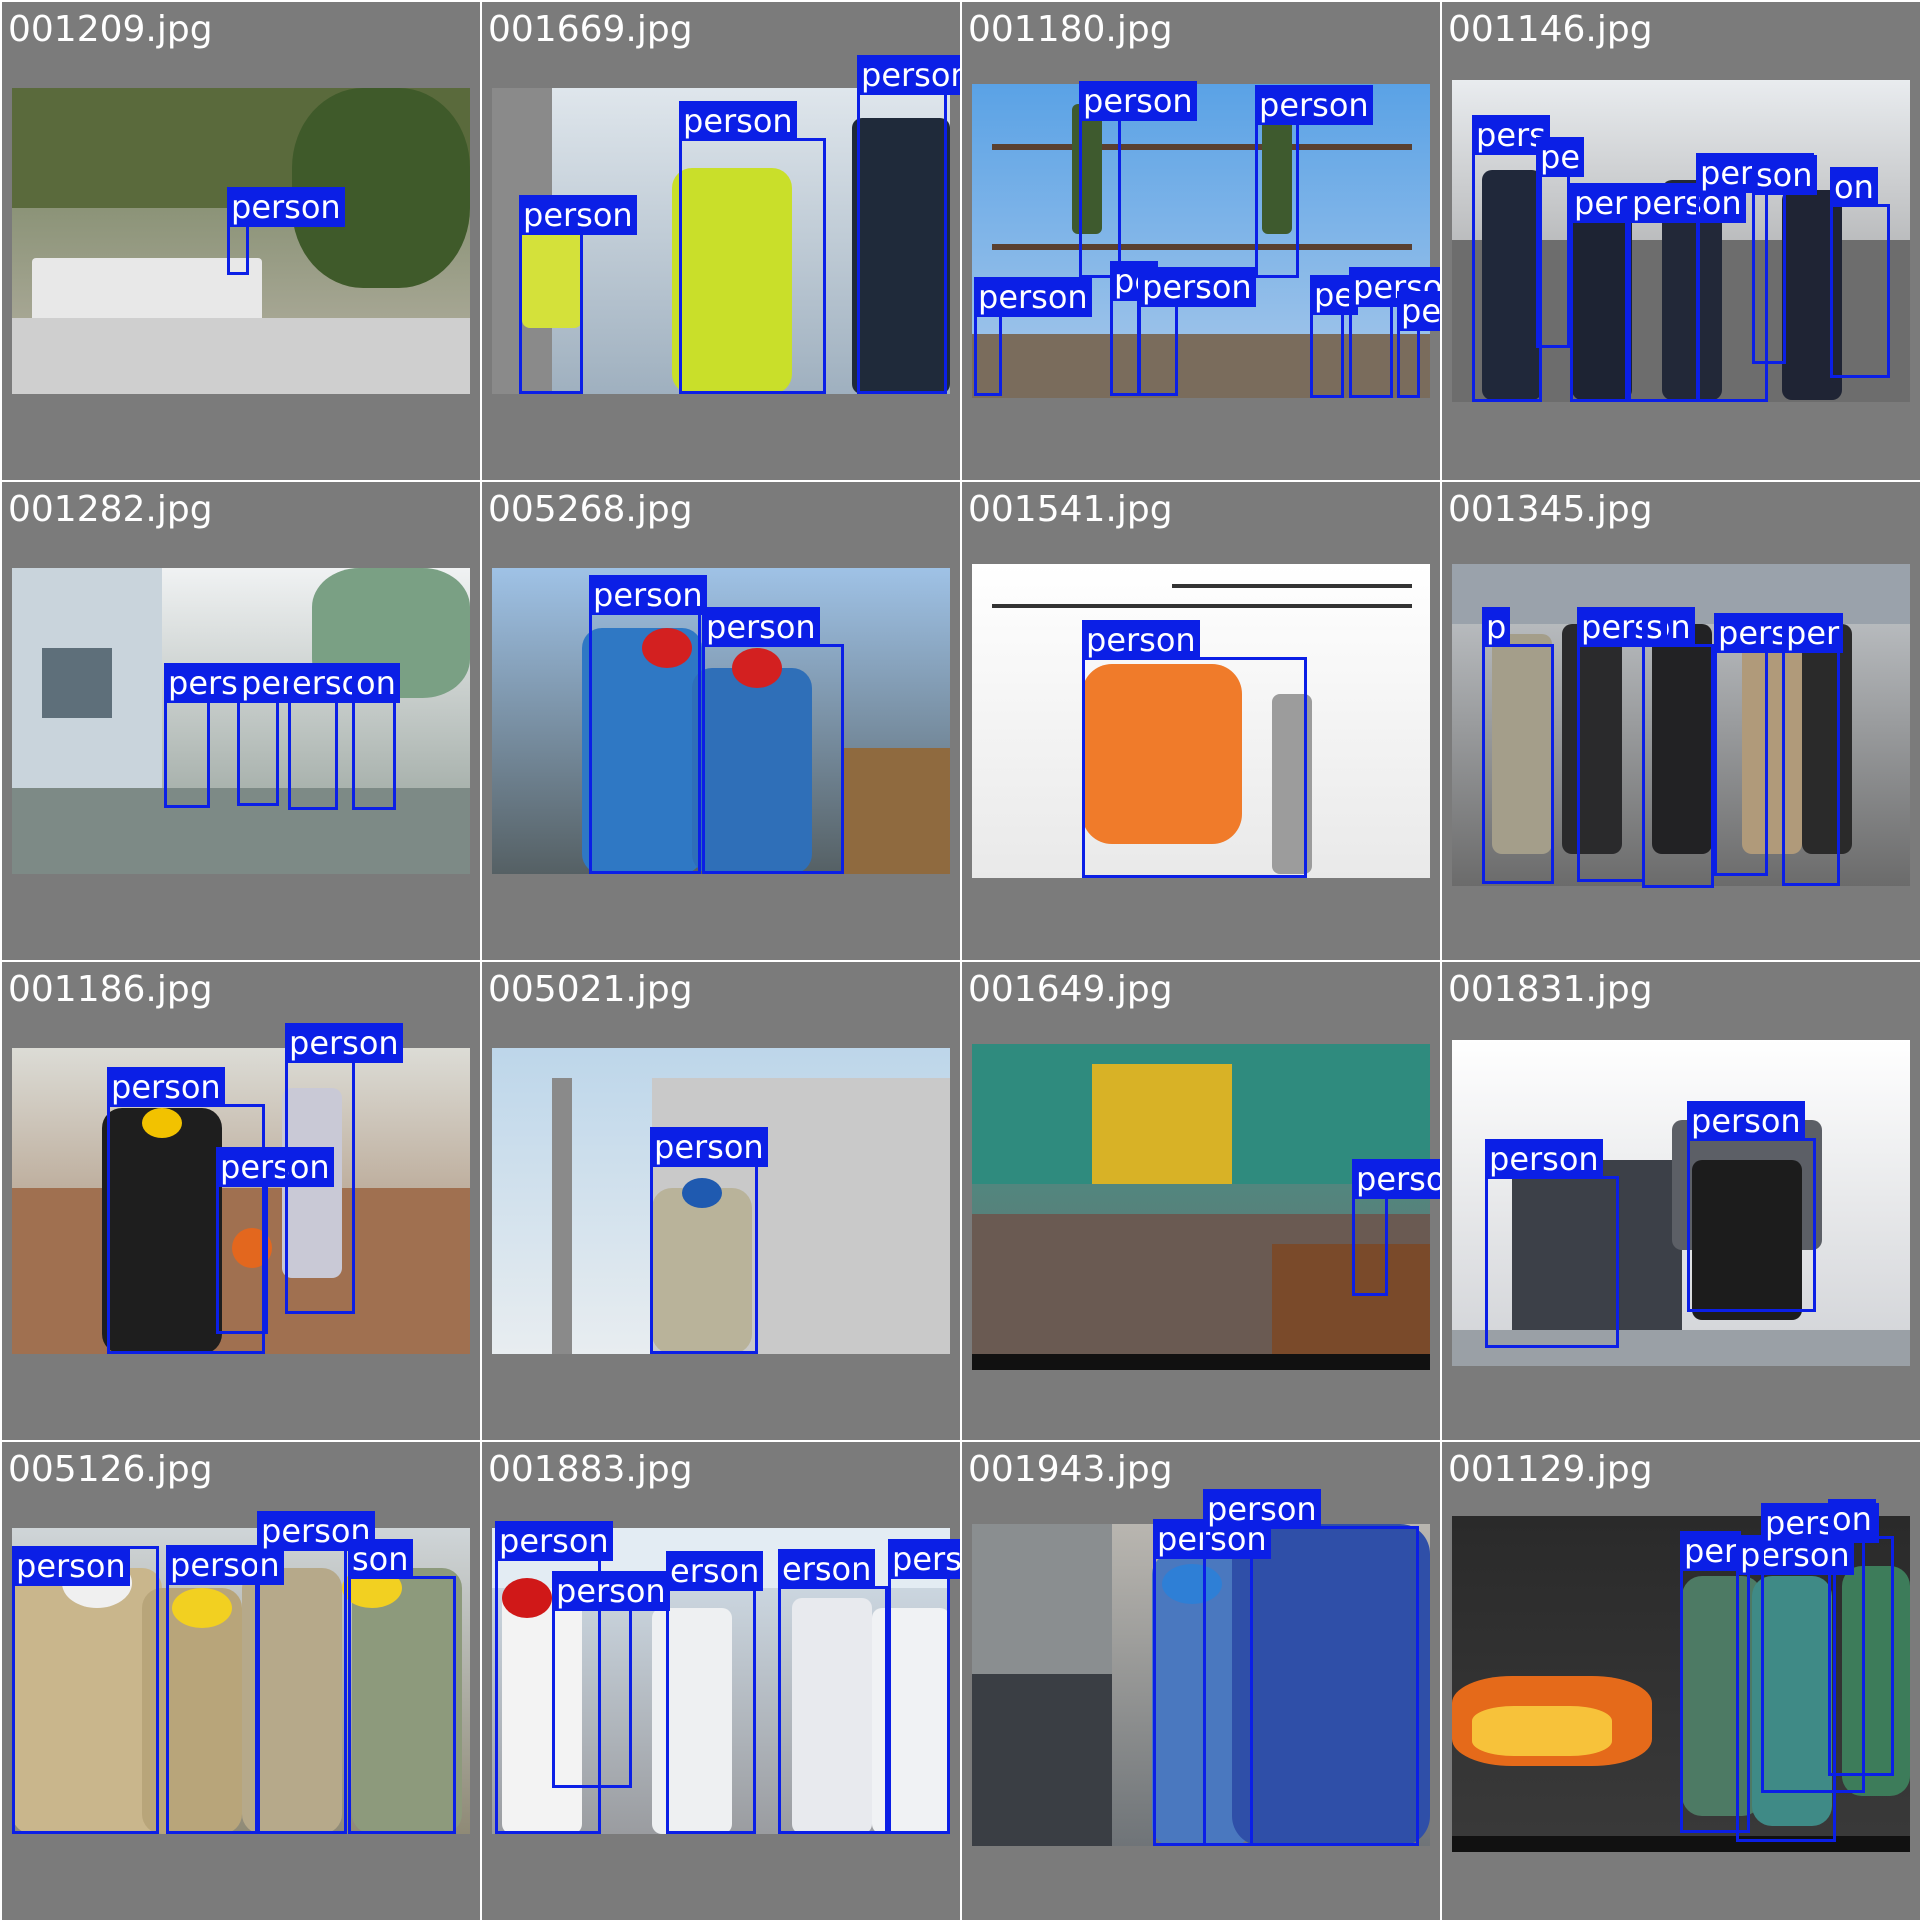  Describe the element at coordinates (590, 509) in the screenshot. I see `tile-filename: 005268.jpg` at that location.